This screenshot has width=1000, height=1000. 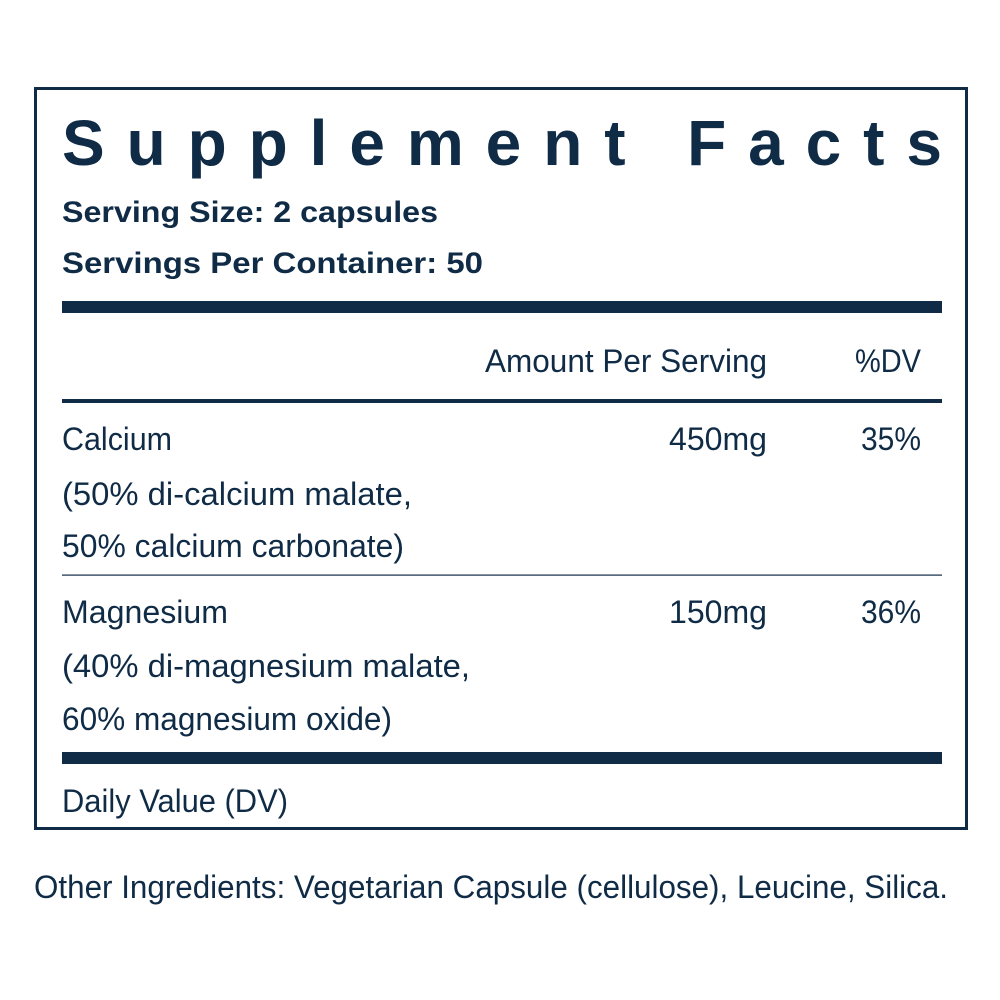 I want to click on title: Supplement Facts, so click(x=502, y=143).